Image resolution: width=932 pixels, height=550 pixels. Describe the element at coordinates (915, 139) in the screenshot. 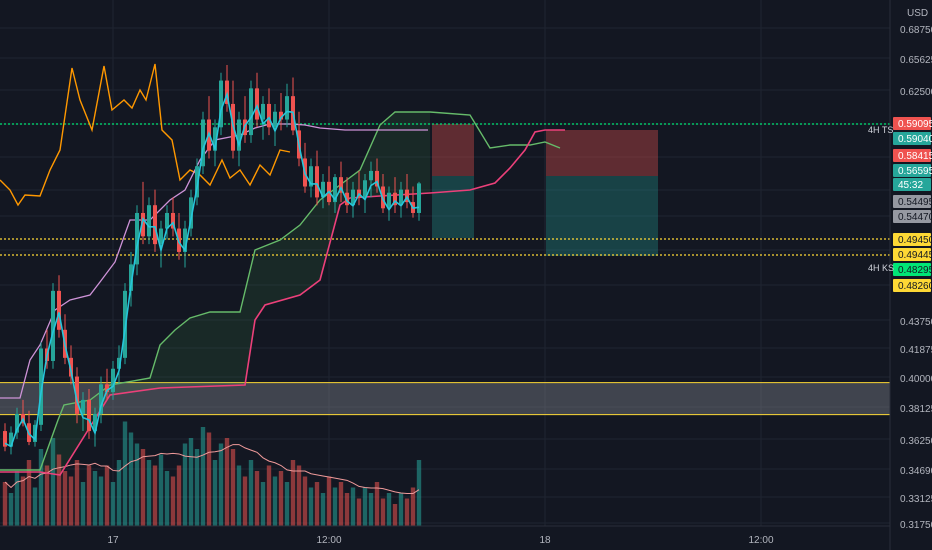

I see `price-badge-text: 0.59040` at that location.